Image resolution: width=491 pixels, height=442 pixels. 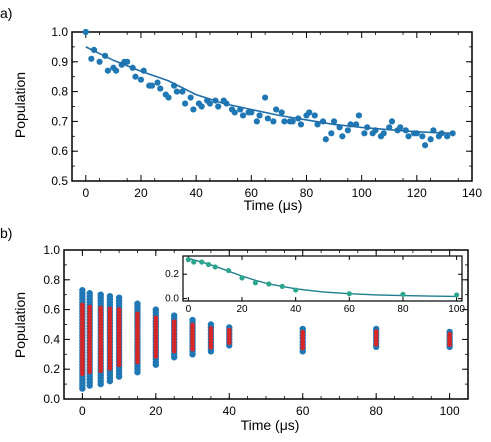 What do you see at coordinates (172, 274) in the screenshot?
I see `inset-ytick-label: 0.2` at bounding box center [172, 274].